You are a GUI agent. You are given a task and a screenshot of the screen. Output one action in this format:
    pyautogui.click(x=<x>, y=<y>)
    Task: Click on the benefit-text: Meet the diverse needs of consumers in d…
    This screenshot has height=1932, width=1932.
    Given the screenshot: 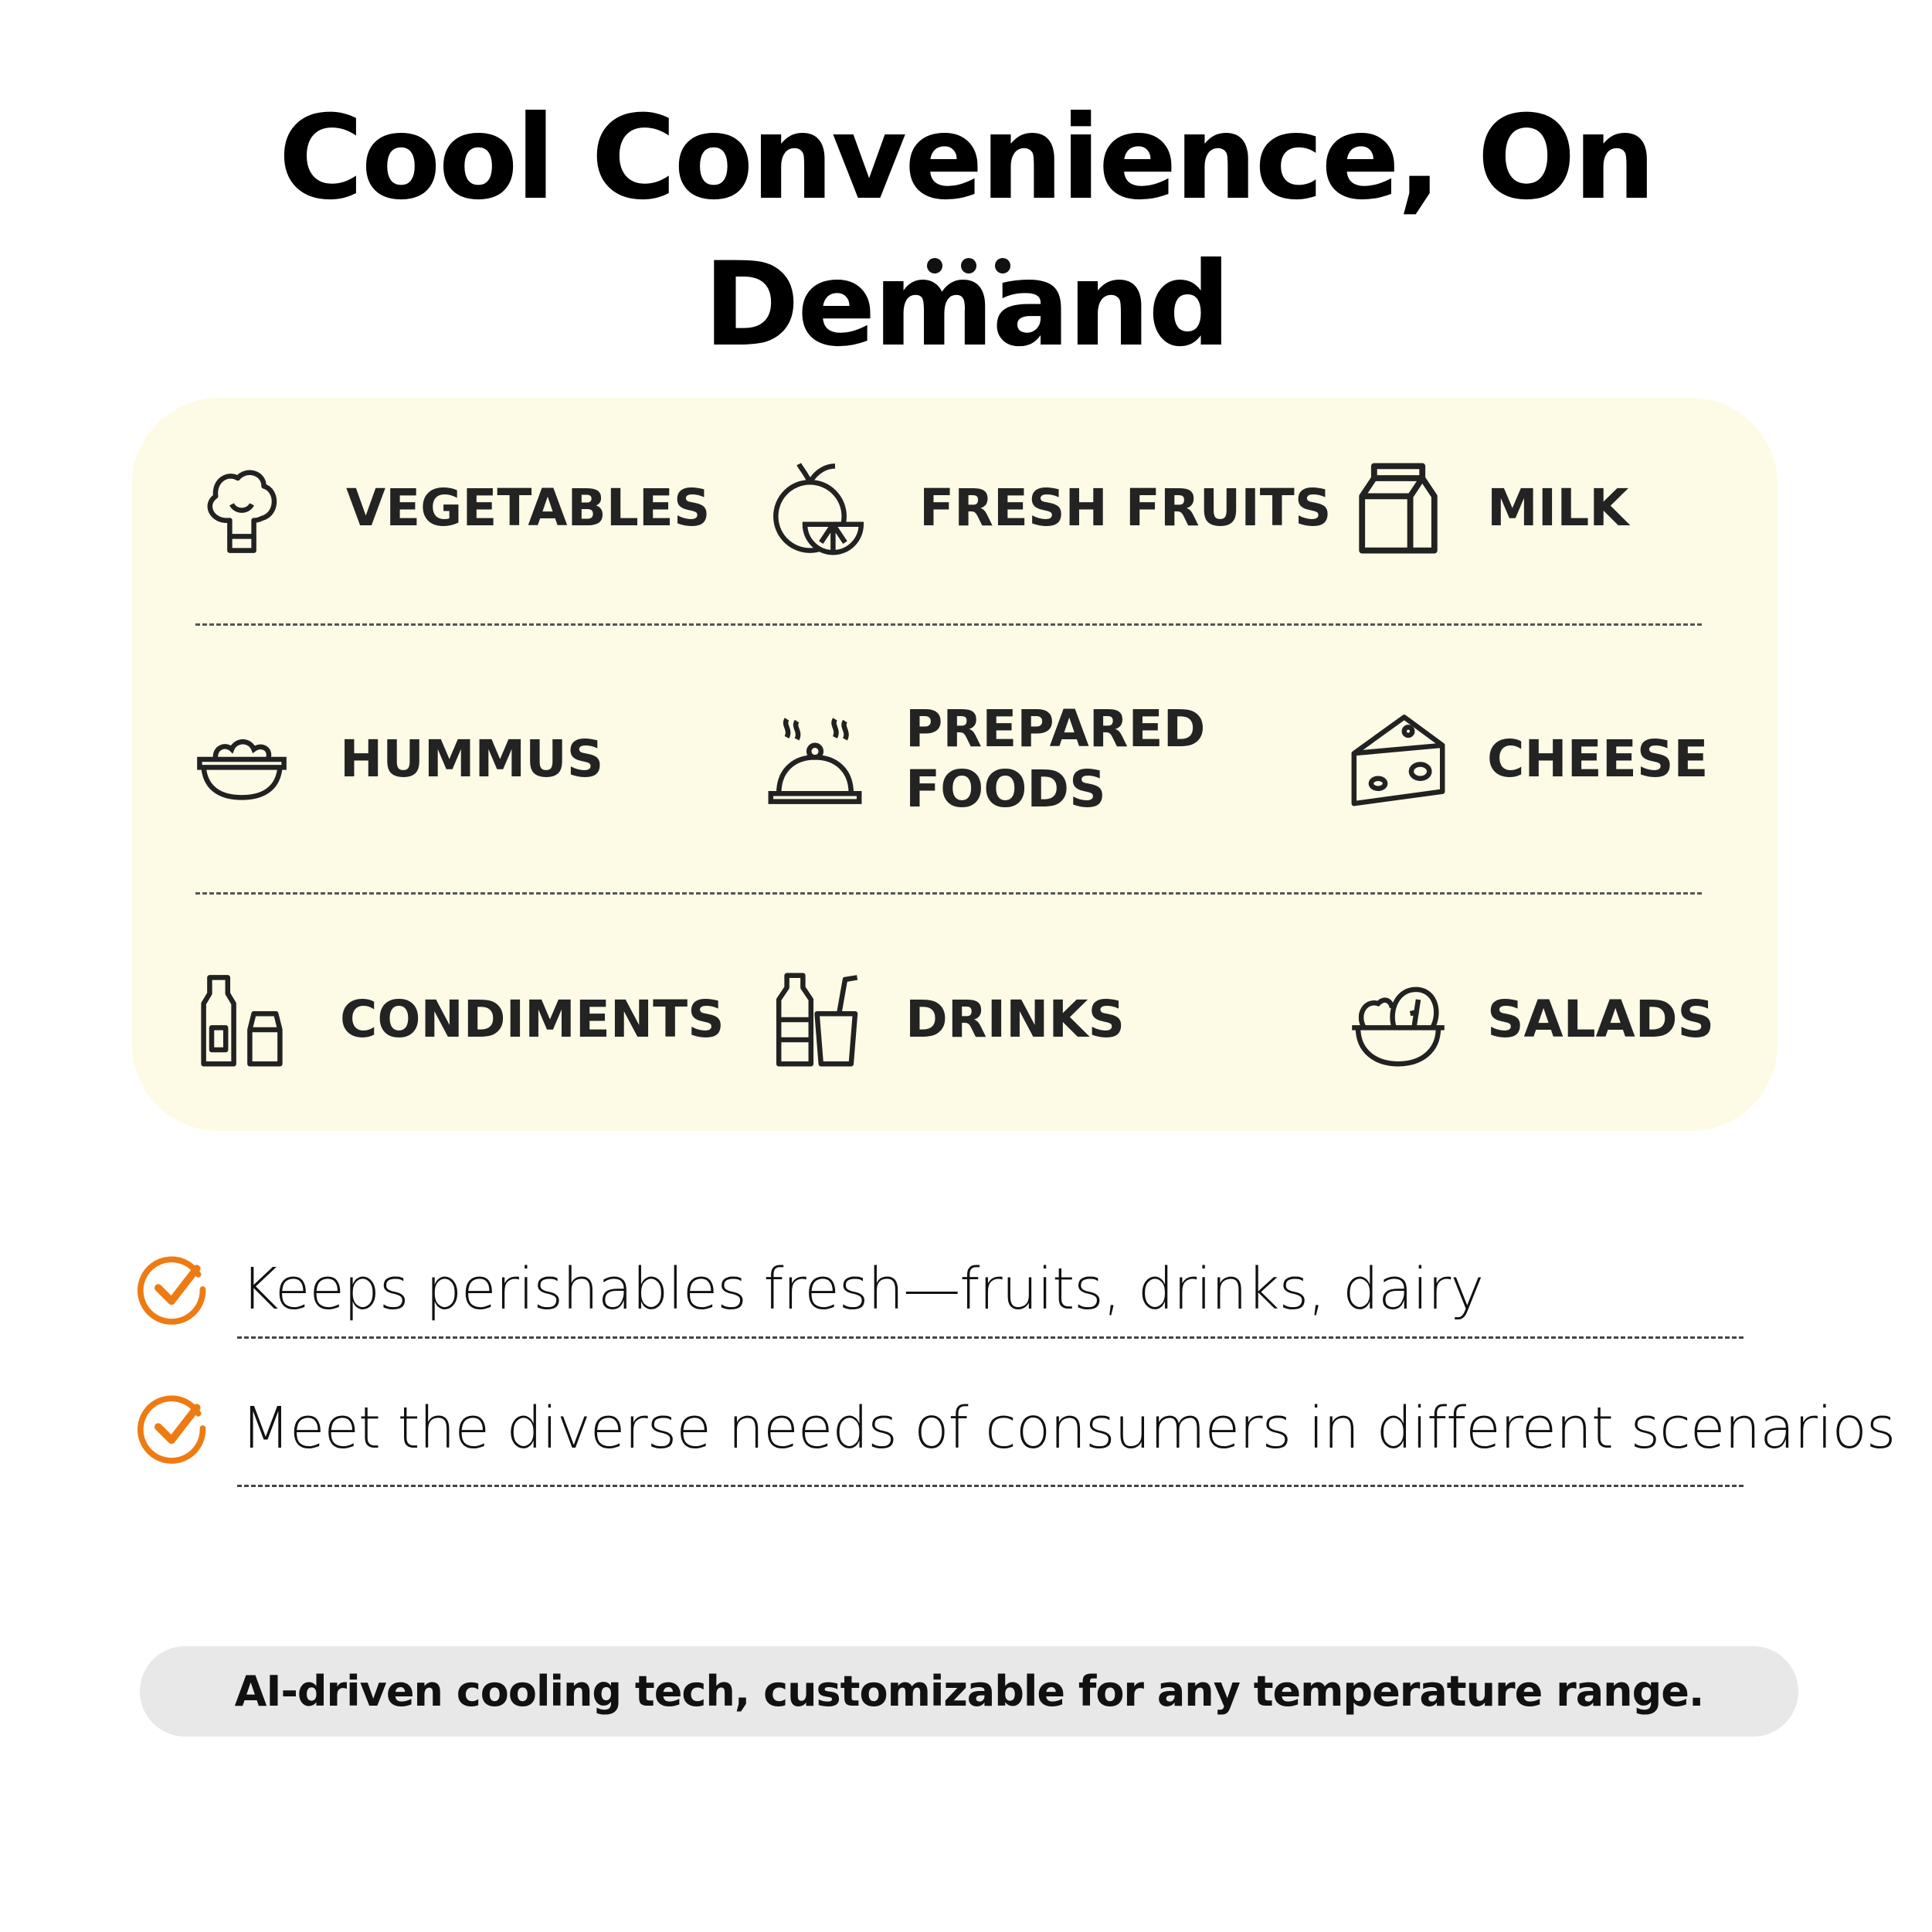 What is the action you would take?
    pyautogui.click(x=1069, y=1429)
    